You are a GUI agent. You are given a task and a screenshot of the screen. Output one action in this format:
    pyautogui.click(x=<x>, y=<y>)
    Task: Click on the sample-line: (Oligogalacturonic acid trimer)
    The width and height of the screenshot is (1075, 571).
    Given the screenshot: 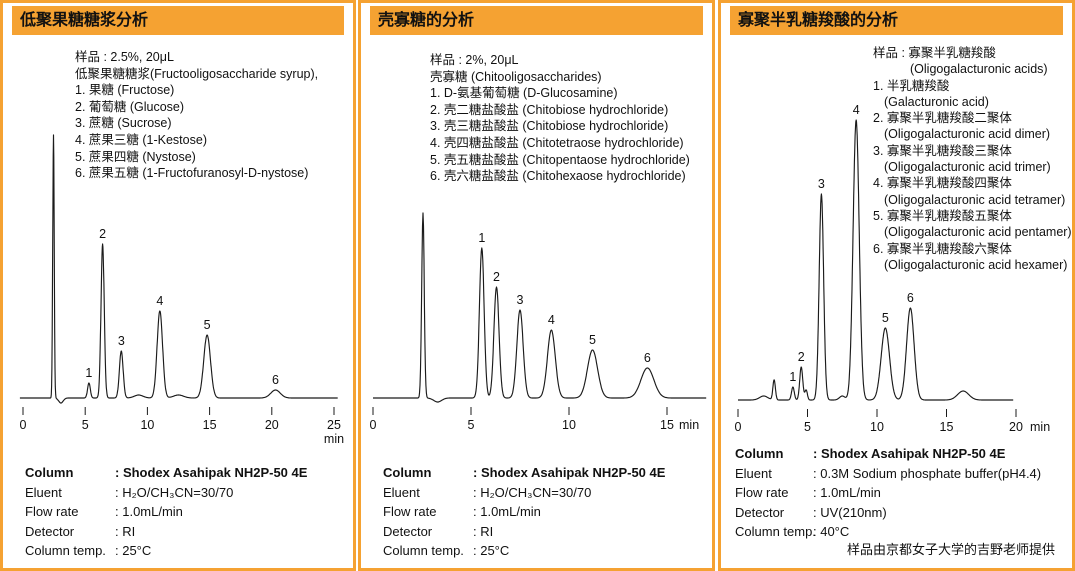 What is the action you would take?
    pyautogui.click(x=967, y=167)
    